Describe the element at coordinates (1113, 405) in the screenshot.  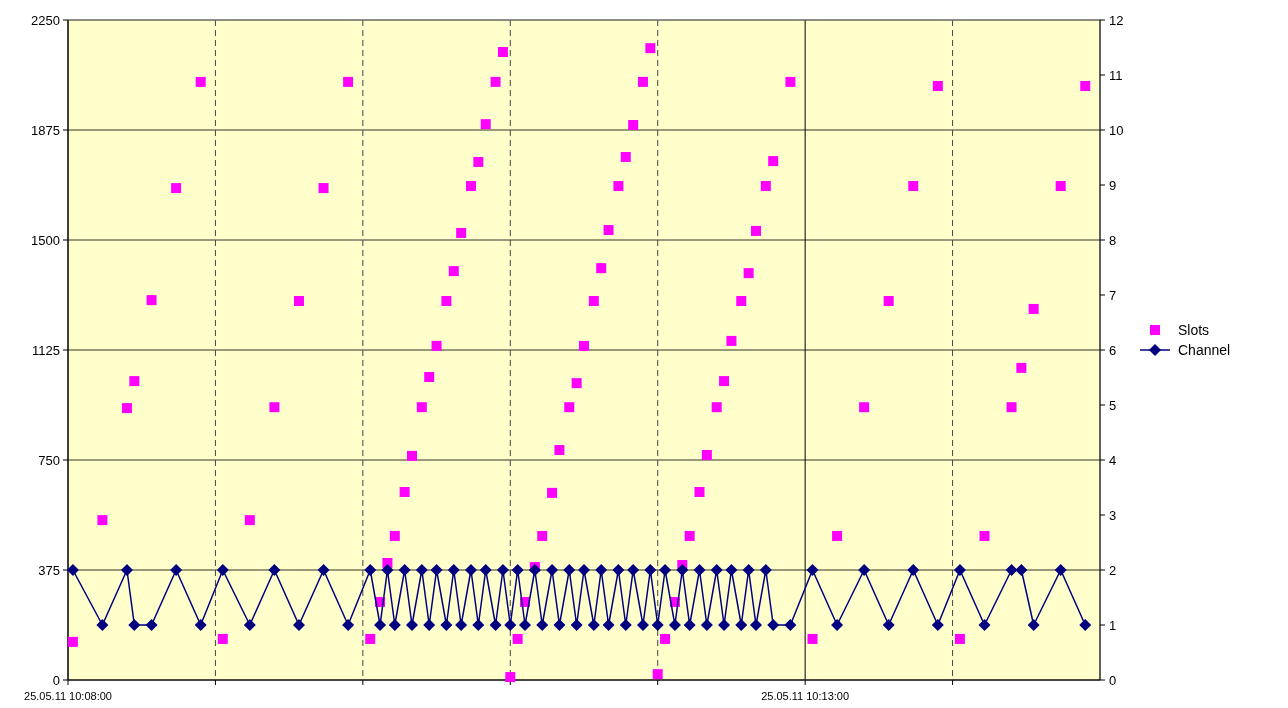
I see `y2-tick-label: 5` at that location.